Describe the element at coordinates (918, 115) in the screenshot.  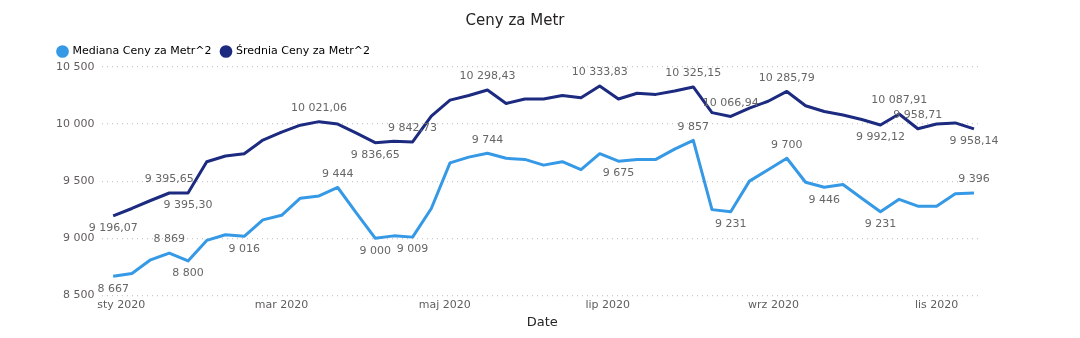
I see `data-label: 9 958,71` at that location.